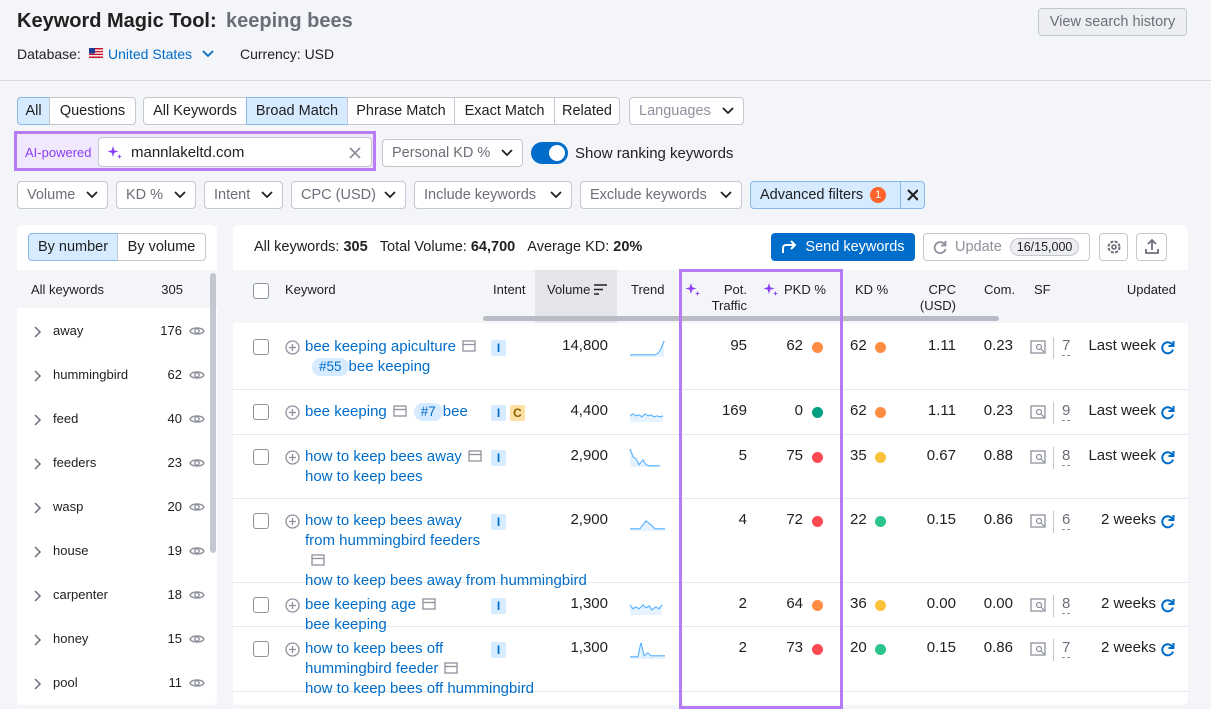  What do you see at coordinates (70, 638) in the screenshot?
I see `group-name: honey` at bounding box center [70, 638].